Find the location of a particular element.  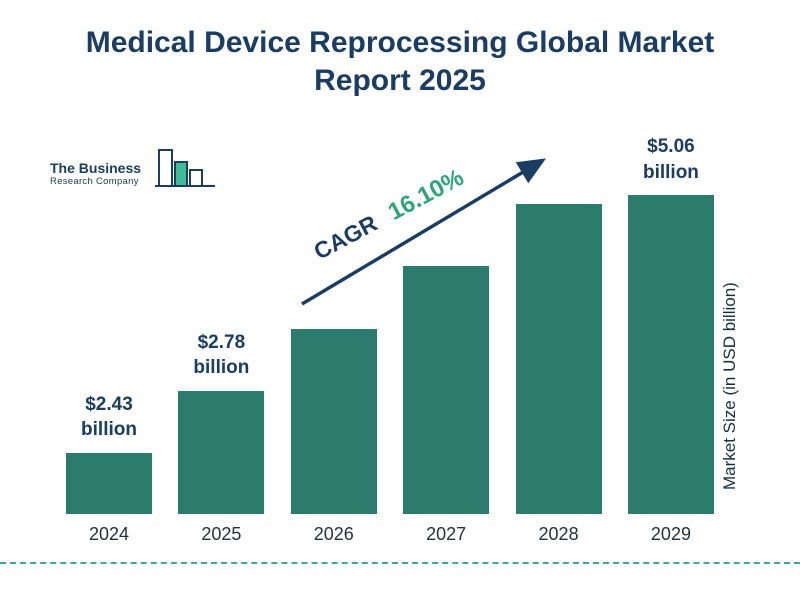

bar-group: $2.78 billion is located at coordinates (221, 324).